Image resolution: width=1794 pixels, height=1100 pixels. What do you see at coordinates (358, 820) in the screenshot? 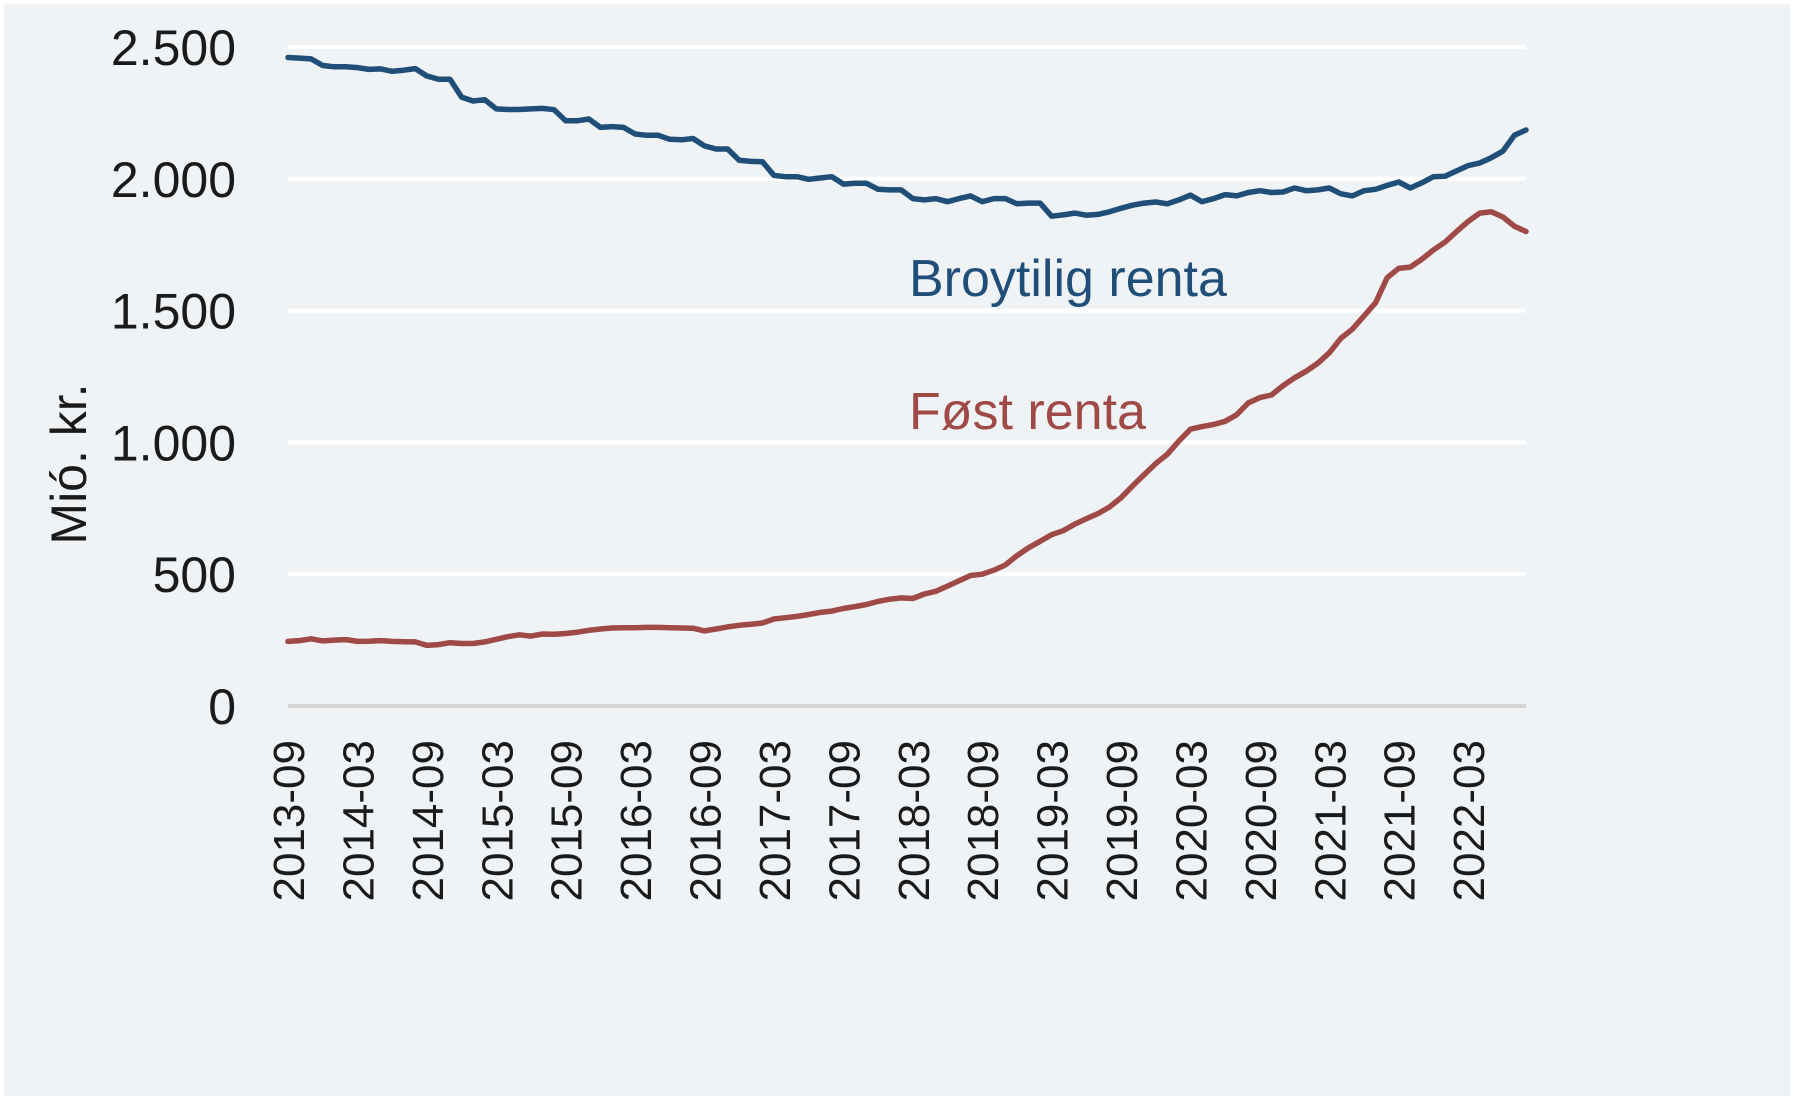
I see `x-tick-label: 2014-03` at bounding box center [358, 820].